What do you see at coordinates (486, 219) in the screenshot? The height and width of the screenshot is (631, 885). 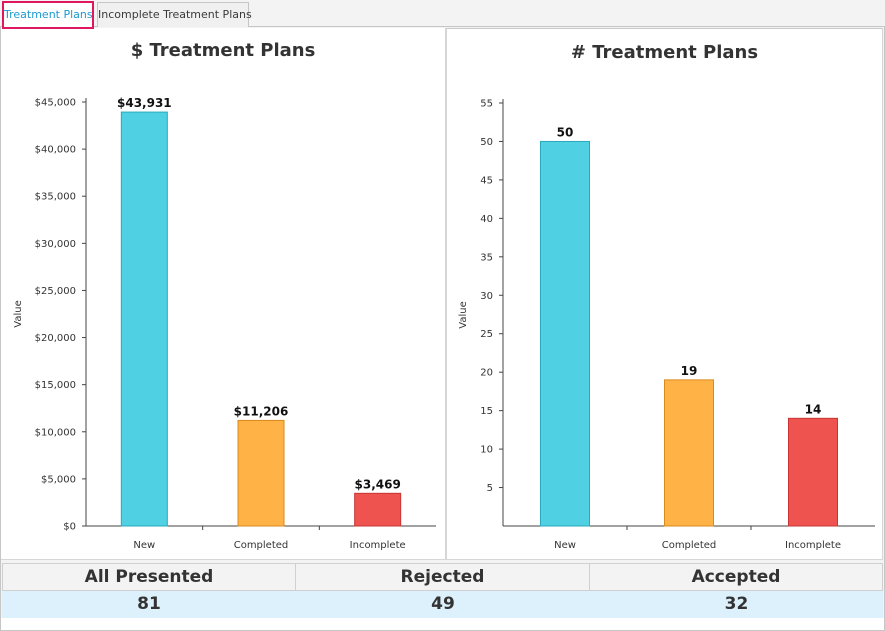 I see `count-chart-y-tick-label: 40` at bounding box center [486, 219].